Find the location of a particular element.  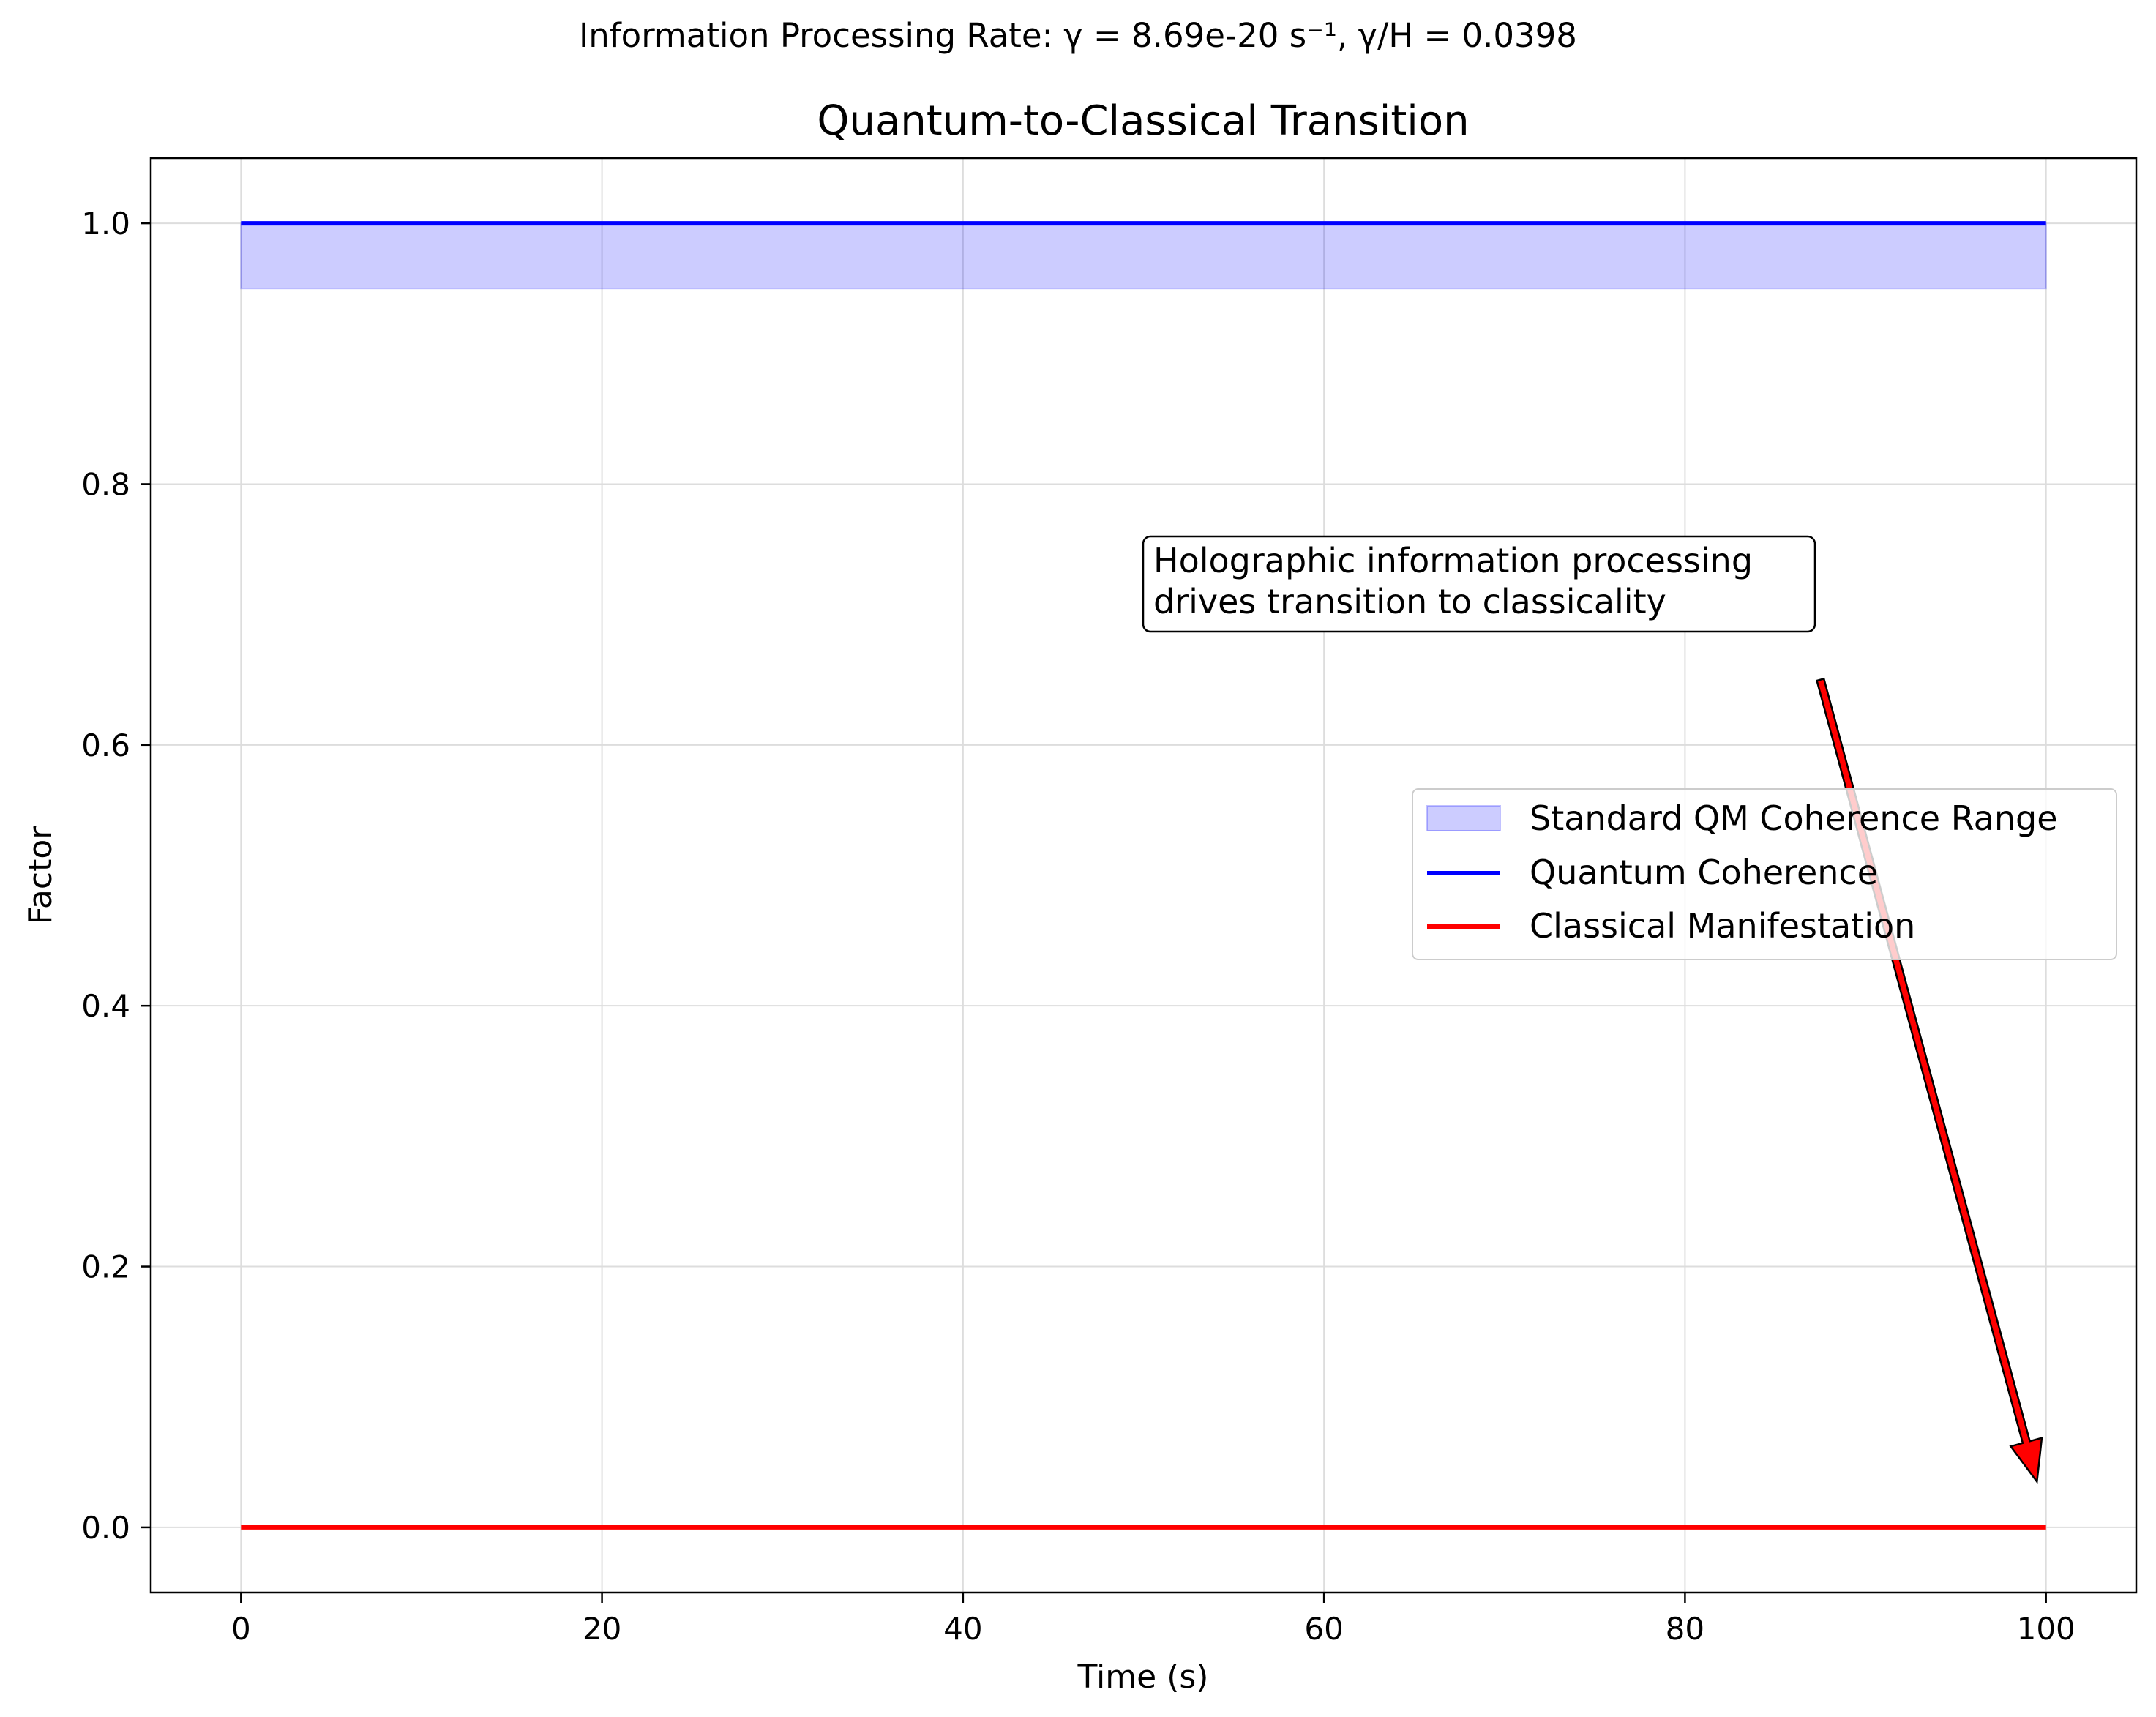

legend-swatch-band is located at coordinates (1463, 818).